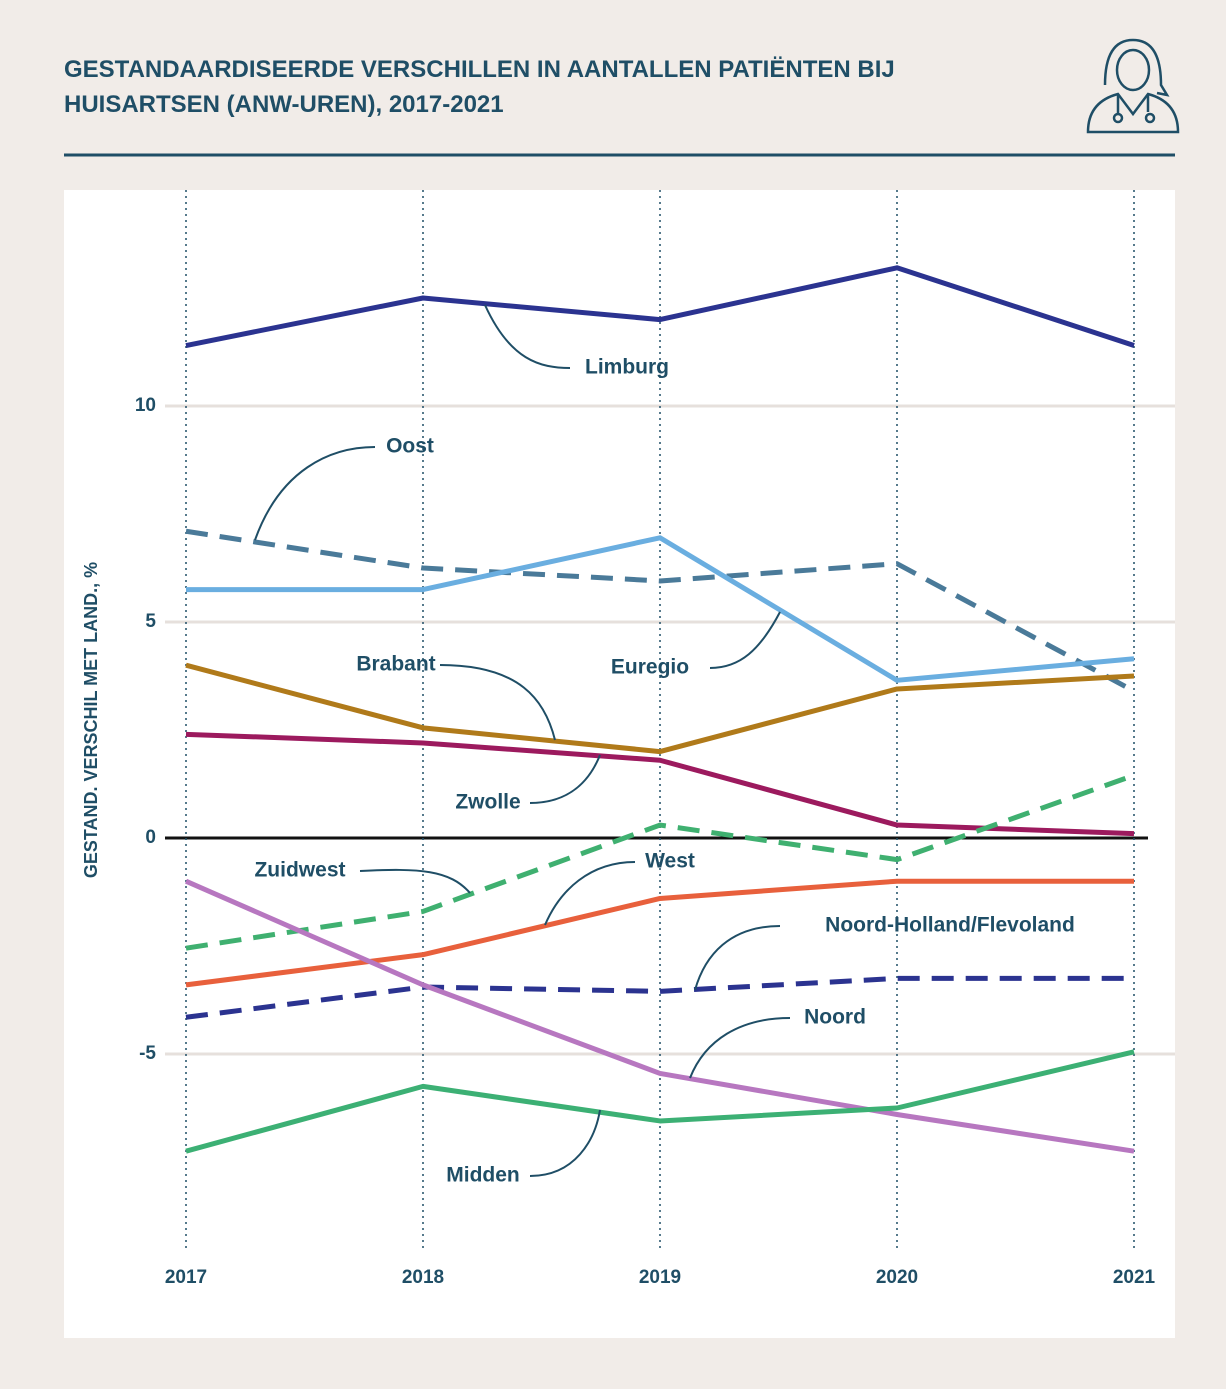  What do you see at coordinates (145, 405) in the screenshot?
I see `y-tick-label: 10` at bounding box center [145, 405].